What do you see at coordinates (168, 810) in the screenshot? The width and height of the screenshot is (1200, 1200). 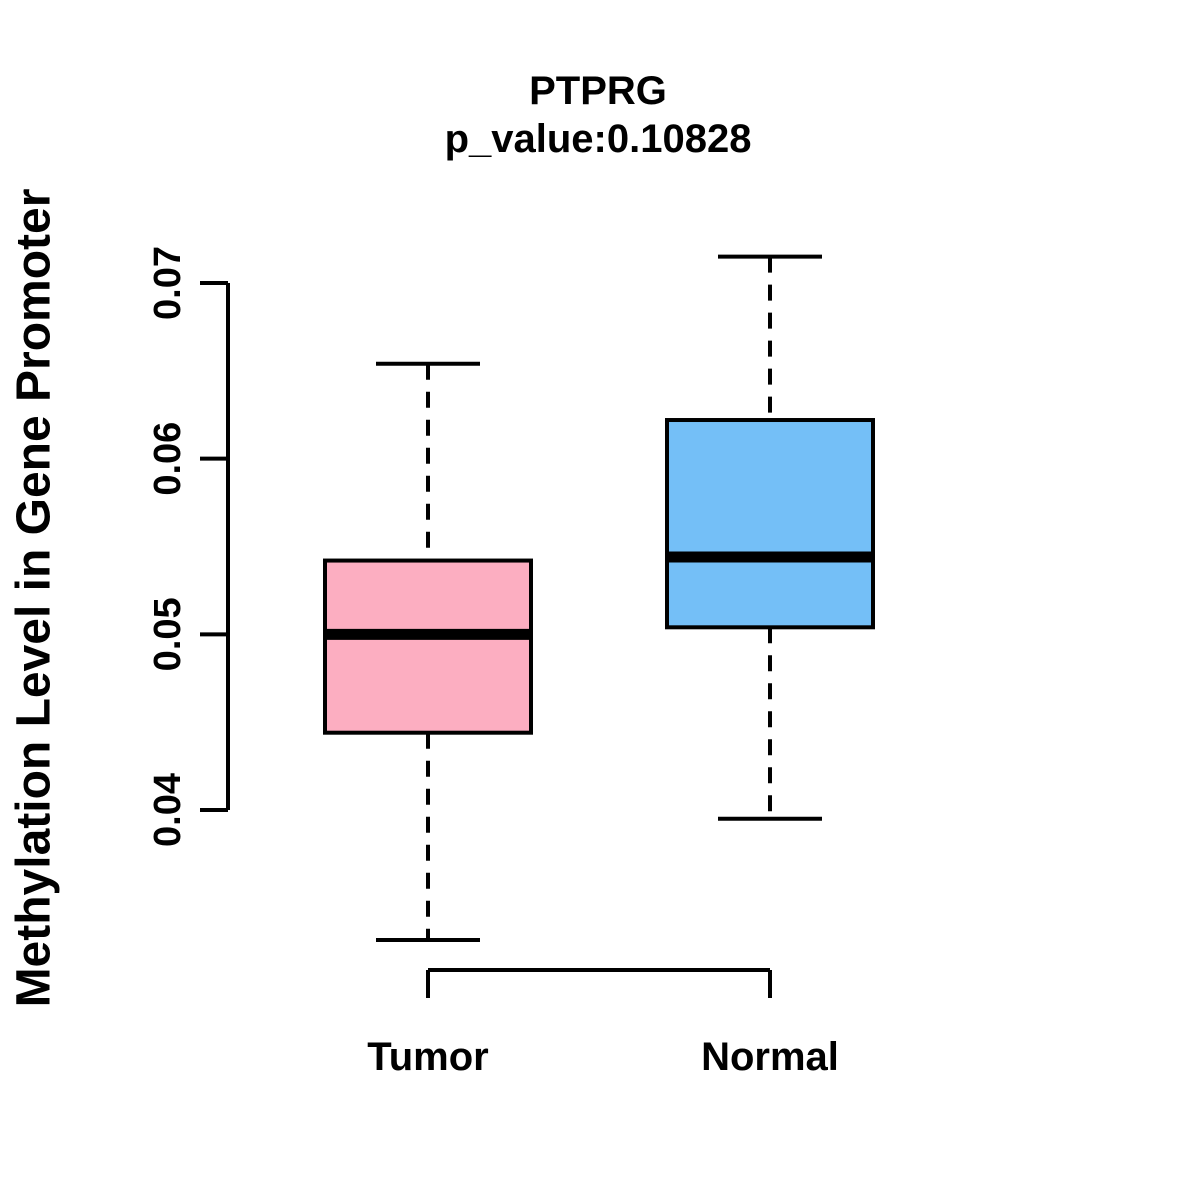 I see `y-tick-label: 0.04` at bounding box center [168, 810].